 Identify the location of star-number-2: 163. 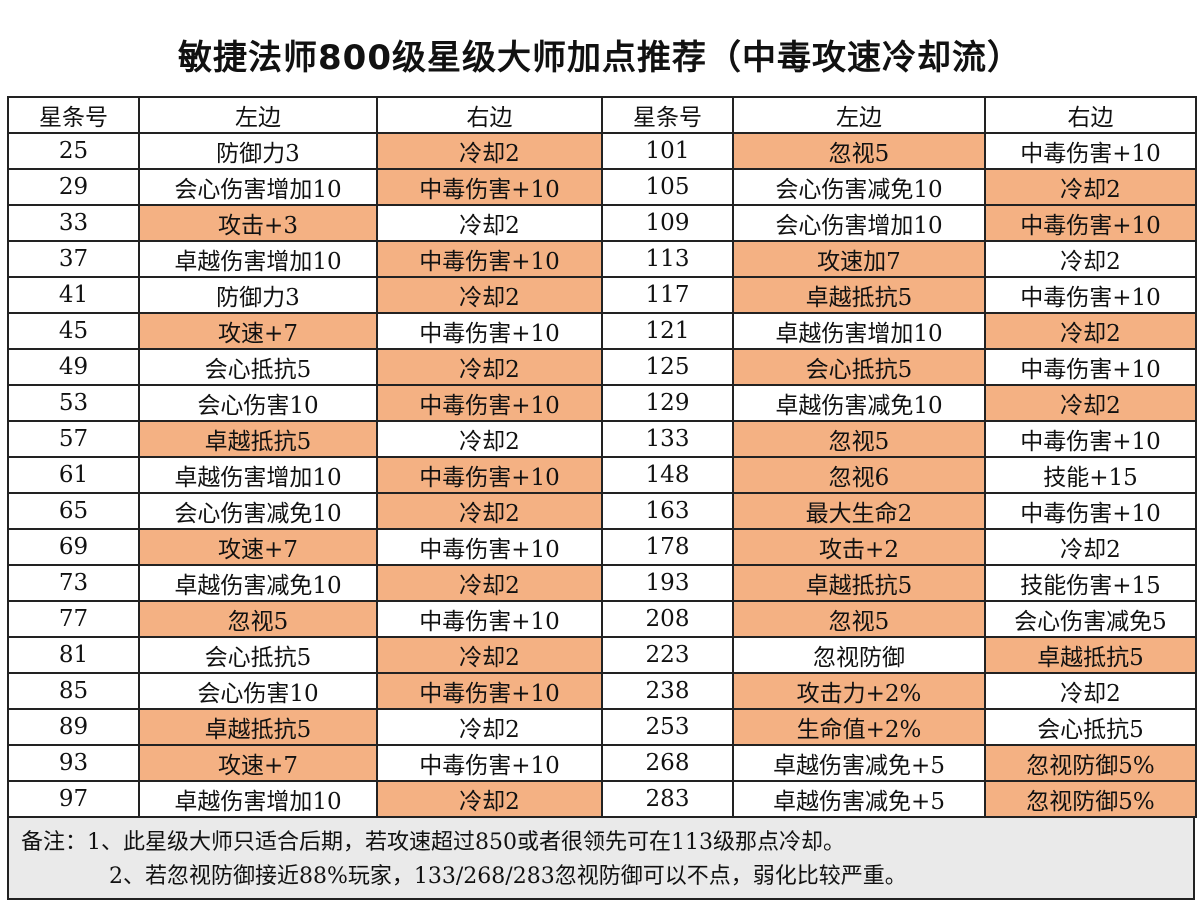
(667, 511).